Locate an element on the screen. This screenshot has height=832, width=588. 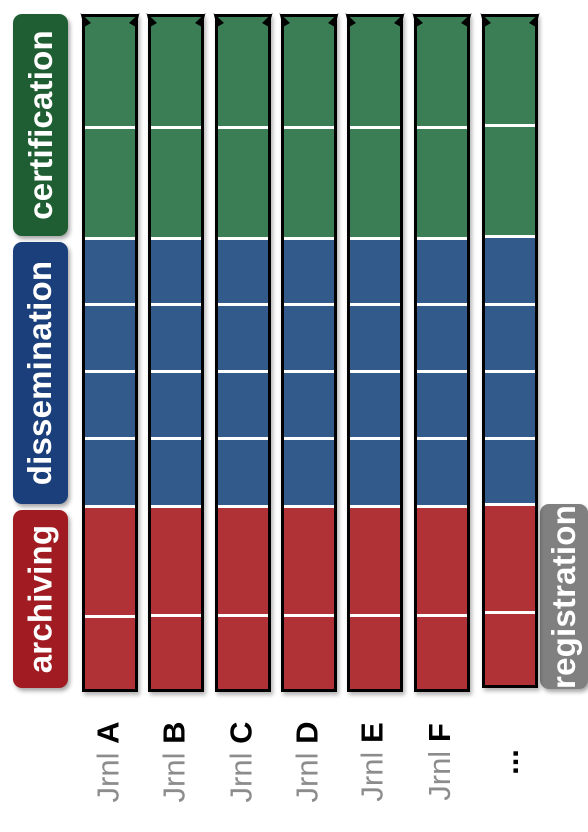
journal-label-text: Jrnl D is located at coordinates (307, 762).